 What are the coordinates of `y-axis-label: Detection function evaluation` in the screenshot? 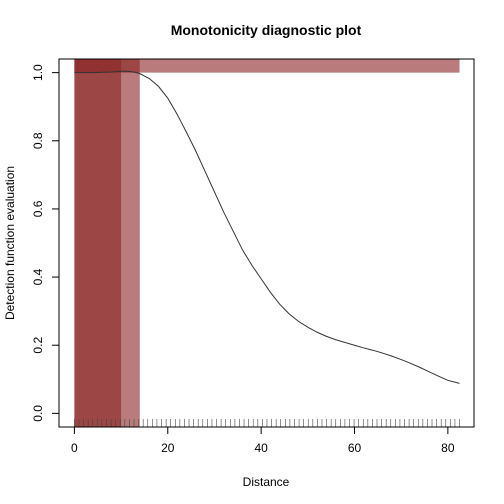 It's located at (10, 243).